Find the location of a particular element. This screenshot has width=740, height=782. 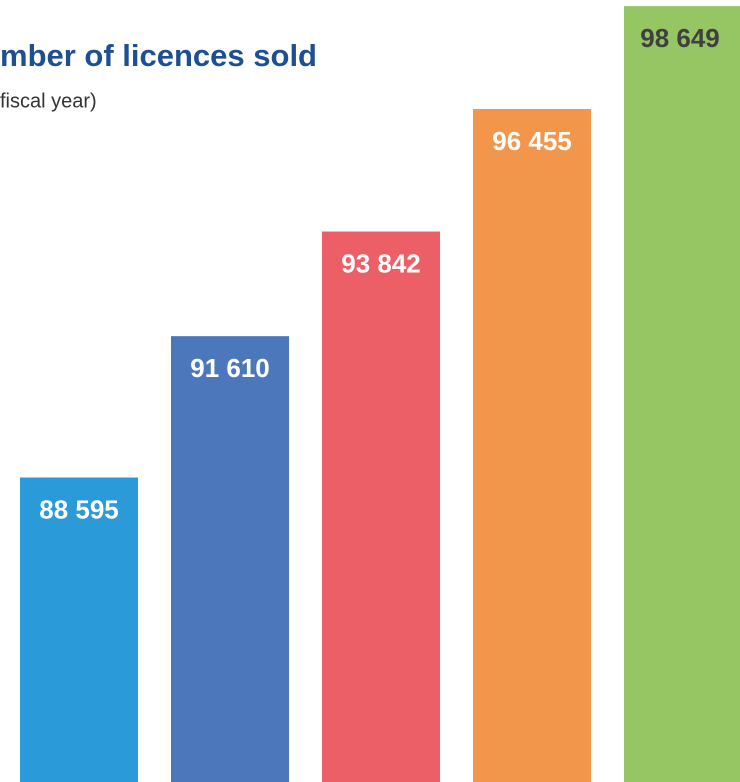

value-label: 96 455 is located at coordinates (532, 141).